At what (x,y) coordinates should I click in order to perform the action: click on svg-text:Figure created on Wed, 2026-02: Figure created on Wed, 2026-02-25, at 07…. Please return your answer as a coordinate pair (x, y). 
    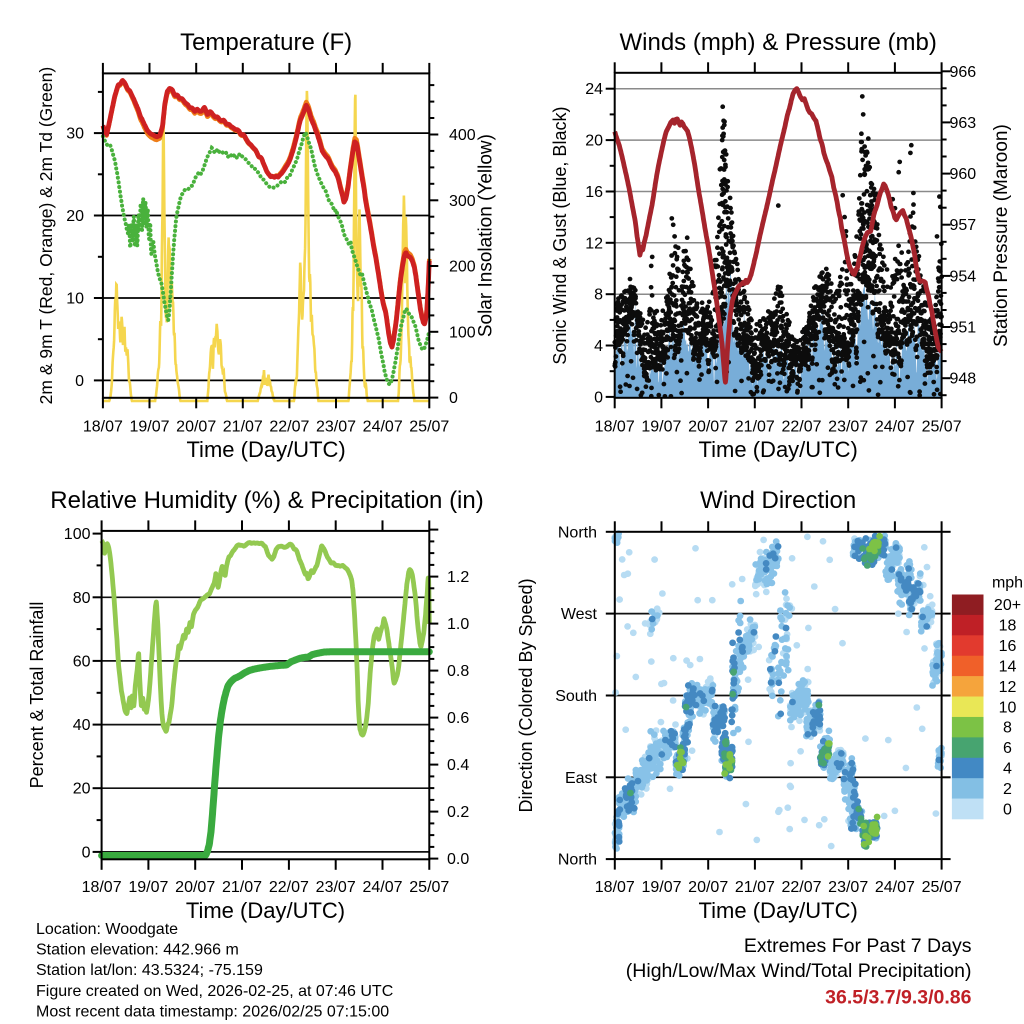
    Looking at the image, I should click on (214, 991).